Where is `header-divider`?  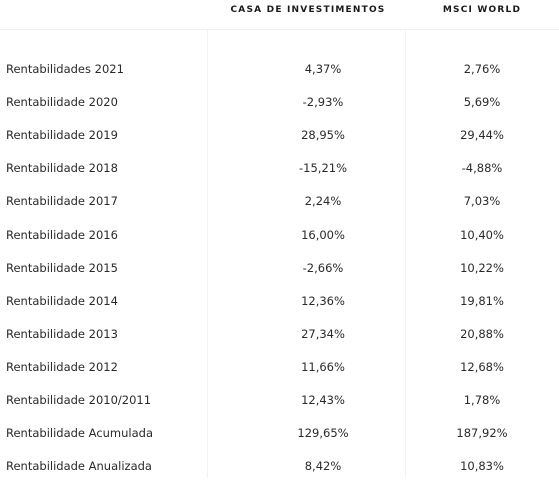 header-divider is located at coordinates (279, 29).